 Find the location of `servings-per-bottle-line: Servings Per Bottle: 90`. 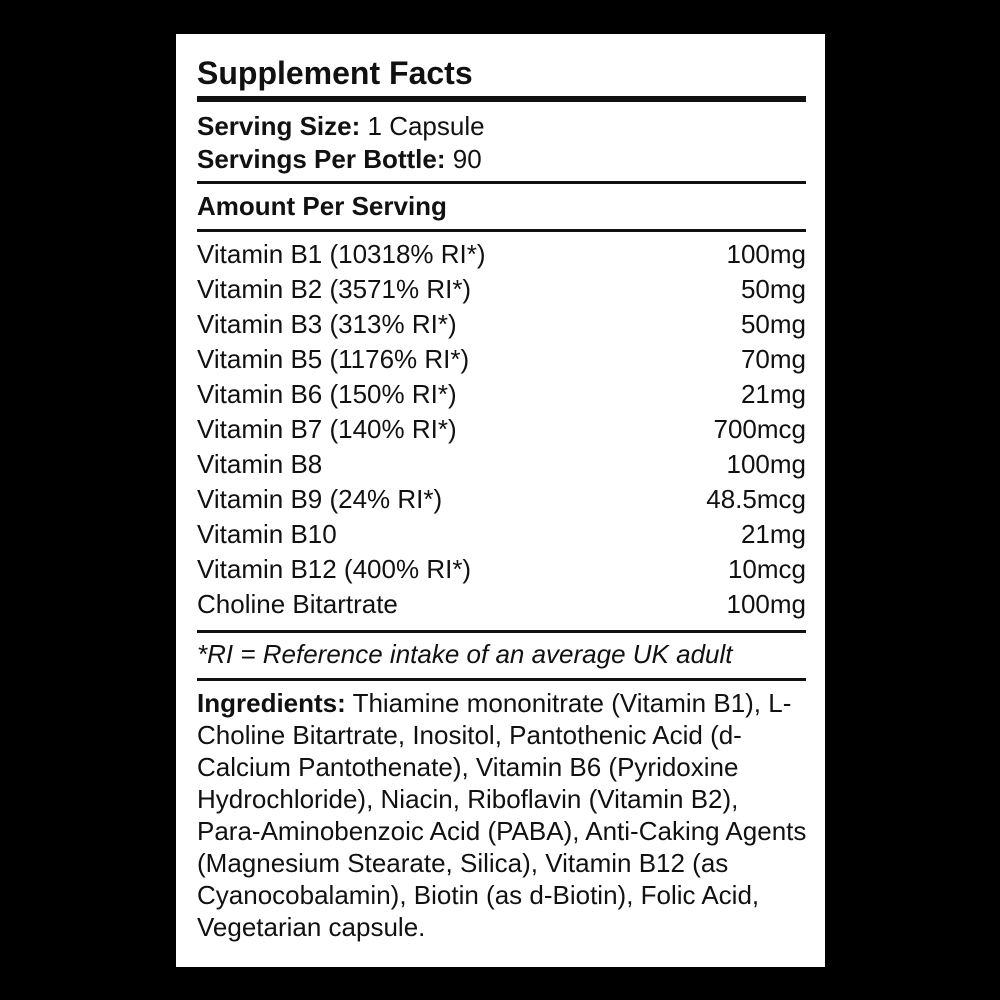

servings-per-bottle-line: Servings Per Bottle: 90 is located at coordinates (339, 159).